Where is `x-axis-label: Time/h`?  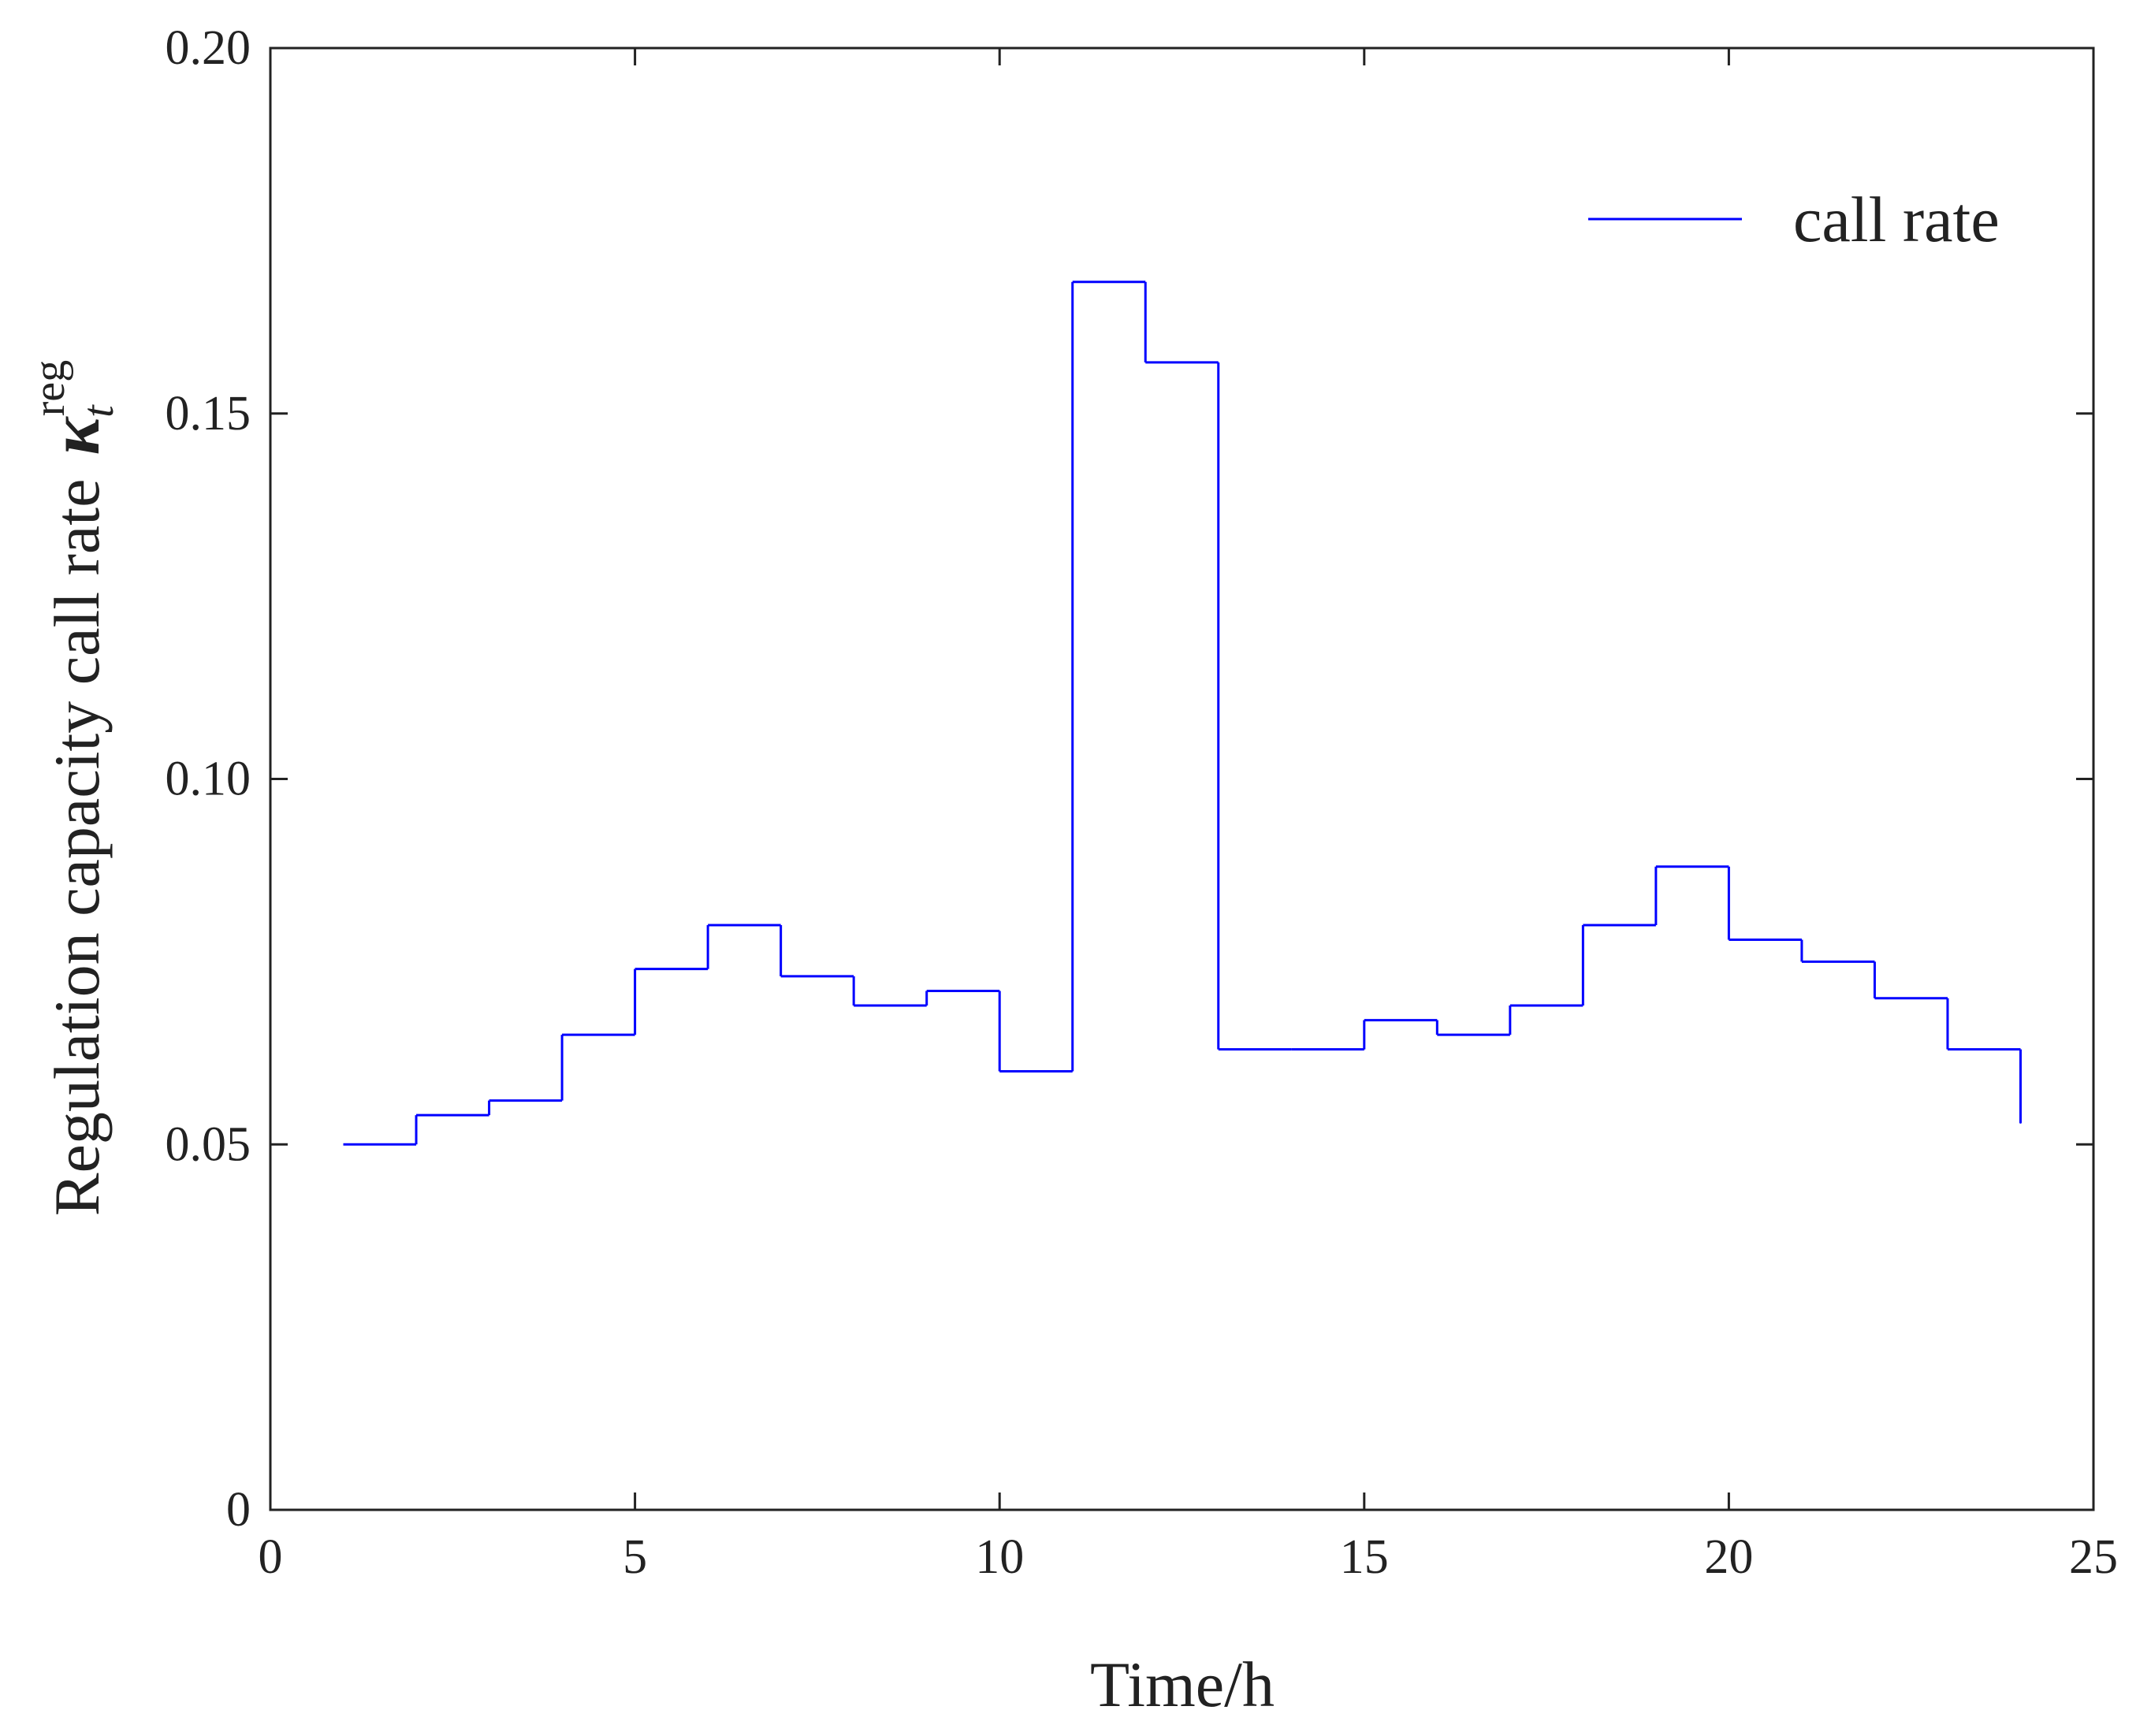 x-axis-label: Time/h is located at coordinates (1182, 1684).